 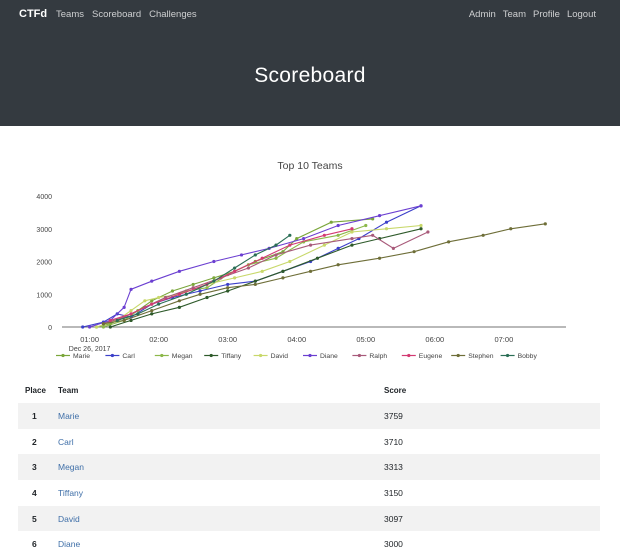 What do you see at coordinates (296, 339) in the screenshot?
I see `x-tick-label: 04:00` at bounding box center [296, 339].